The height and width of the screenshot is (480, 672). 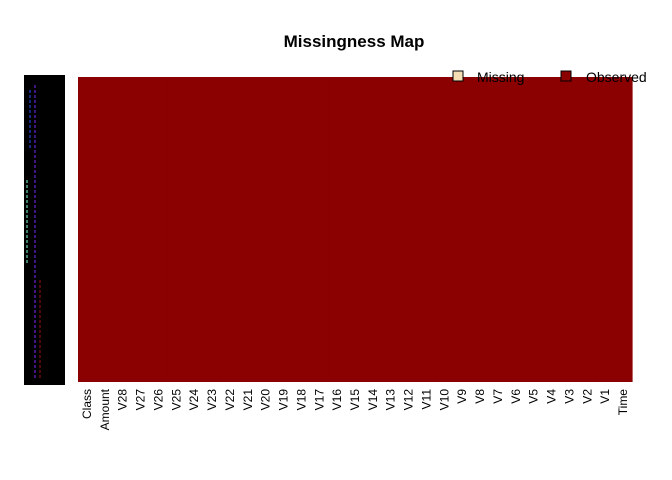 What do you see at coordinates (284, 400) in the screenshot?
I see `x-tick-label: V19` at bounding box center [284, 400].